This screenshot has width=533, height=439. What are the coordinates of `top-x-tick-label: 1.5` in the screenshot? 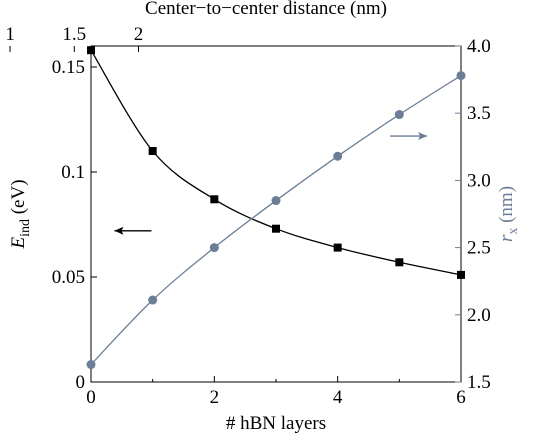 It's located at (74, 34).